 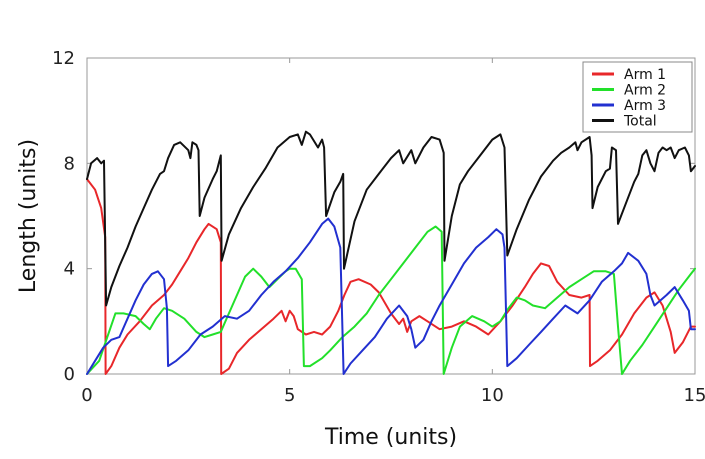 What do you see at coordinates (28, 216) in the screenshot?
I see `y-axis-label: Length (units)` at bounding box center [28, 216].